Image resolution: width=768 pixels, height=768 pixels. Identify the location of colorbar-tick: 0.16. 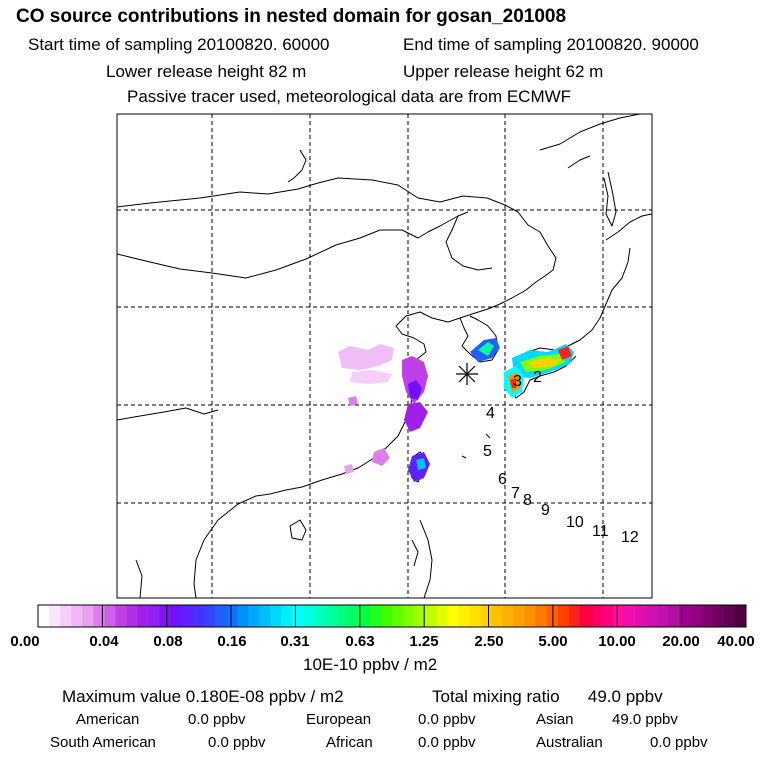
(232, 641).